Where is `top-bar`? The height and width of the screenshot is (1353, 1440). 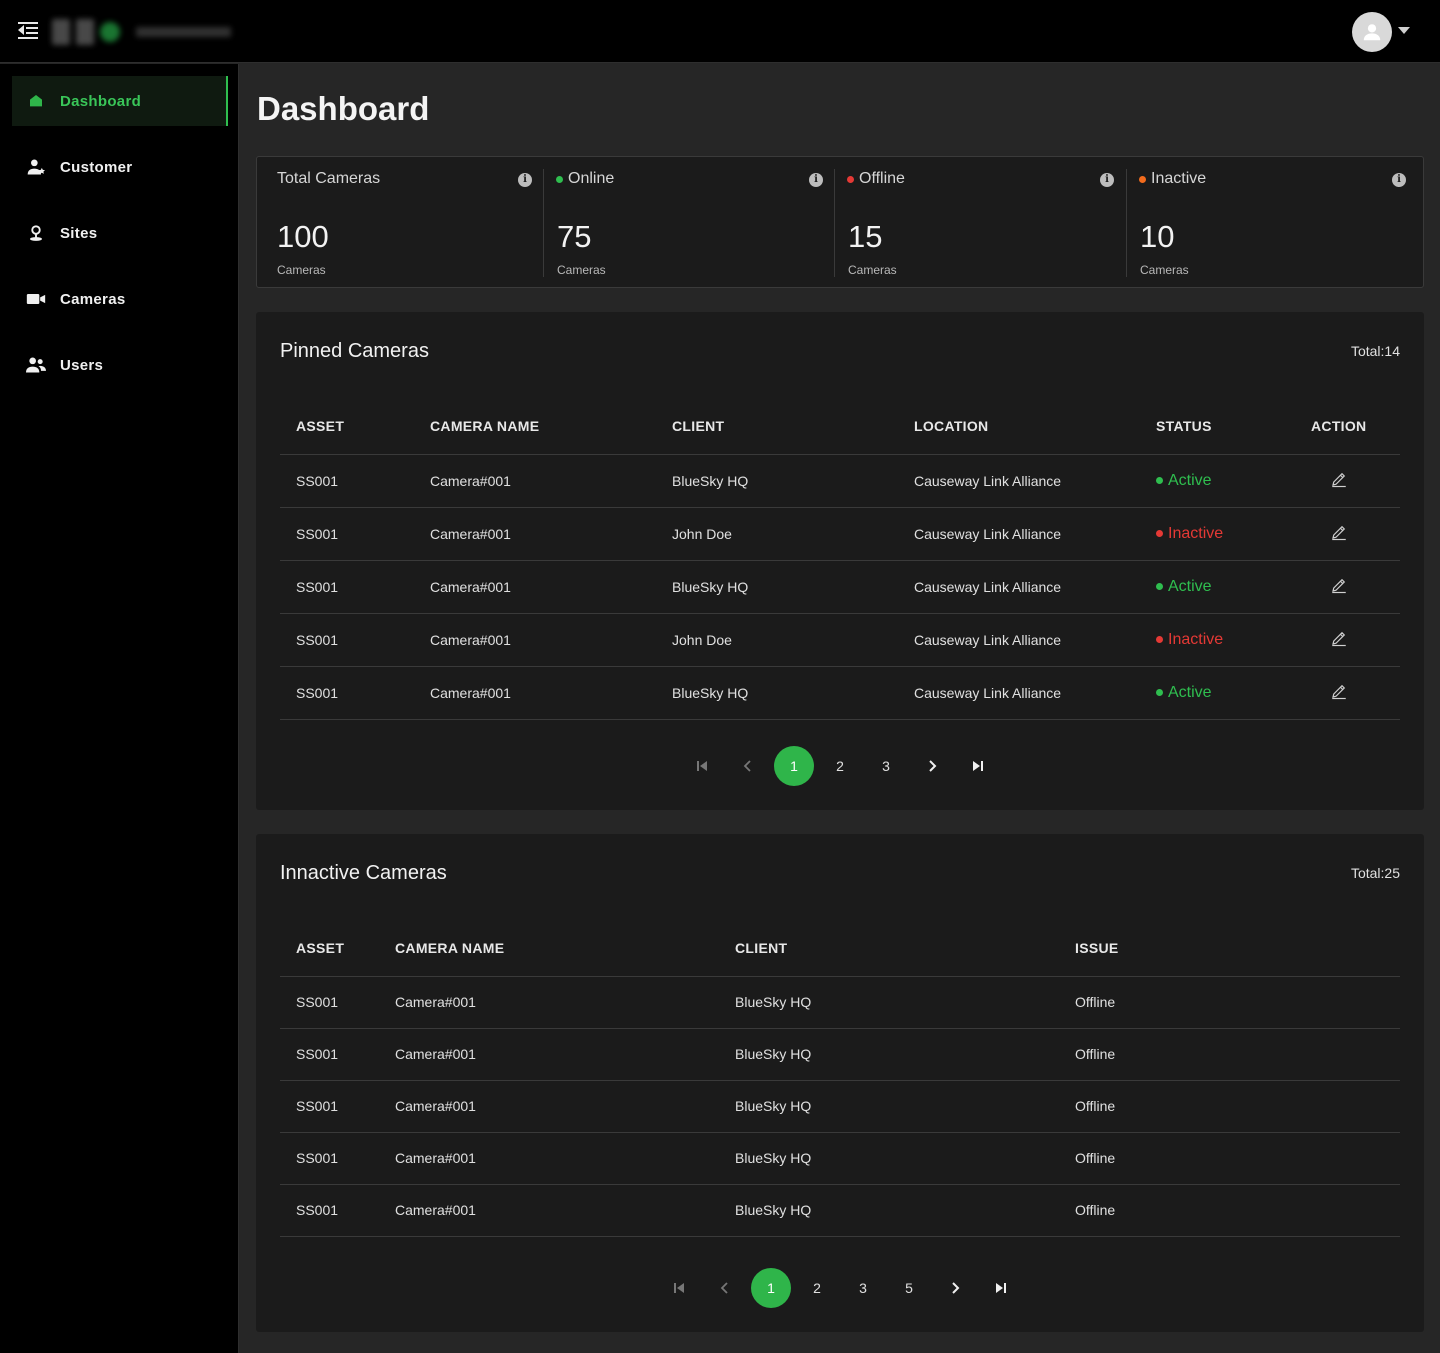 top-bar is located at coordinates (720, 31).